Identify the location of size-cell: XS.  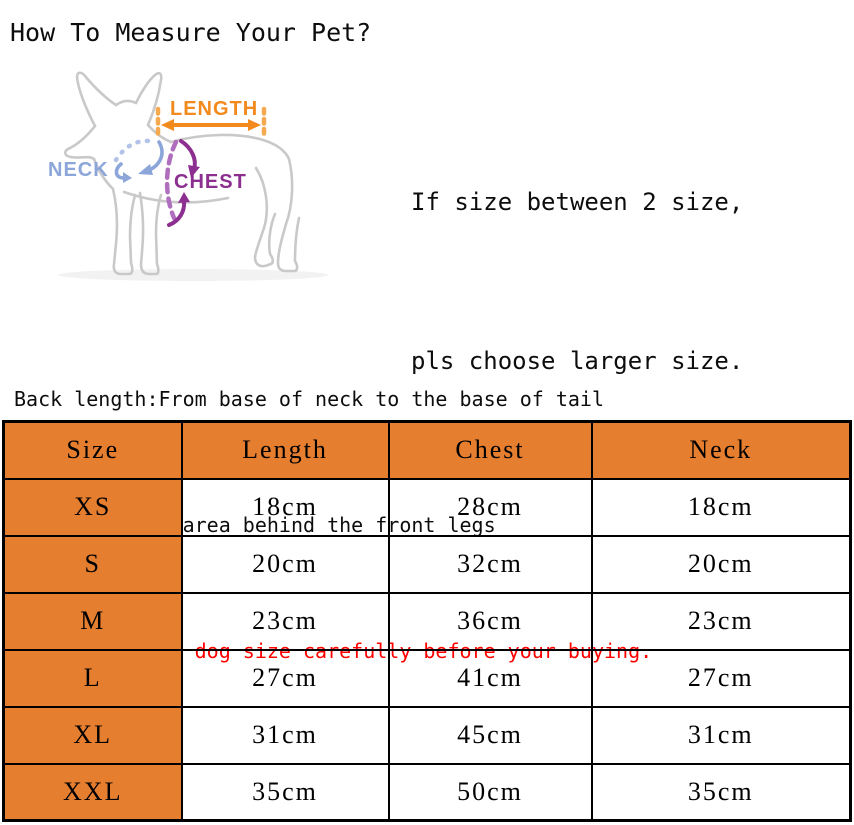
(92, 507).